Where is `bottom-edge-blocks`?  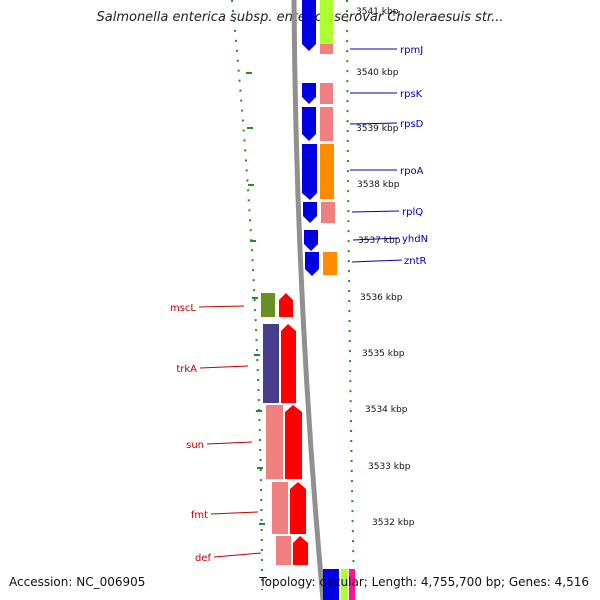
bottom-edge-blocks is located at coordinates (339, 584).